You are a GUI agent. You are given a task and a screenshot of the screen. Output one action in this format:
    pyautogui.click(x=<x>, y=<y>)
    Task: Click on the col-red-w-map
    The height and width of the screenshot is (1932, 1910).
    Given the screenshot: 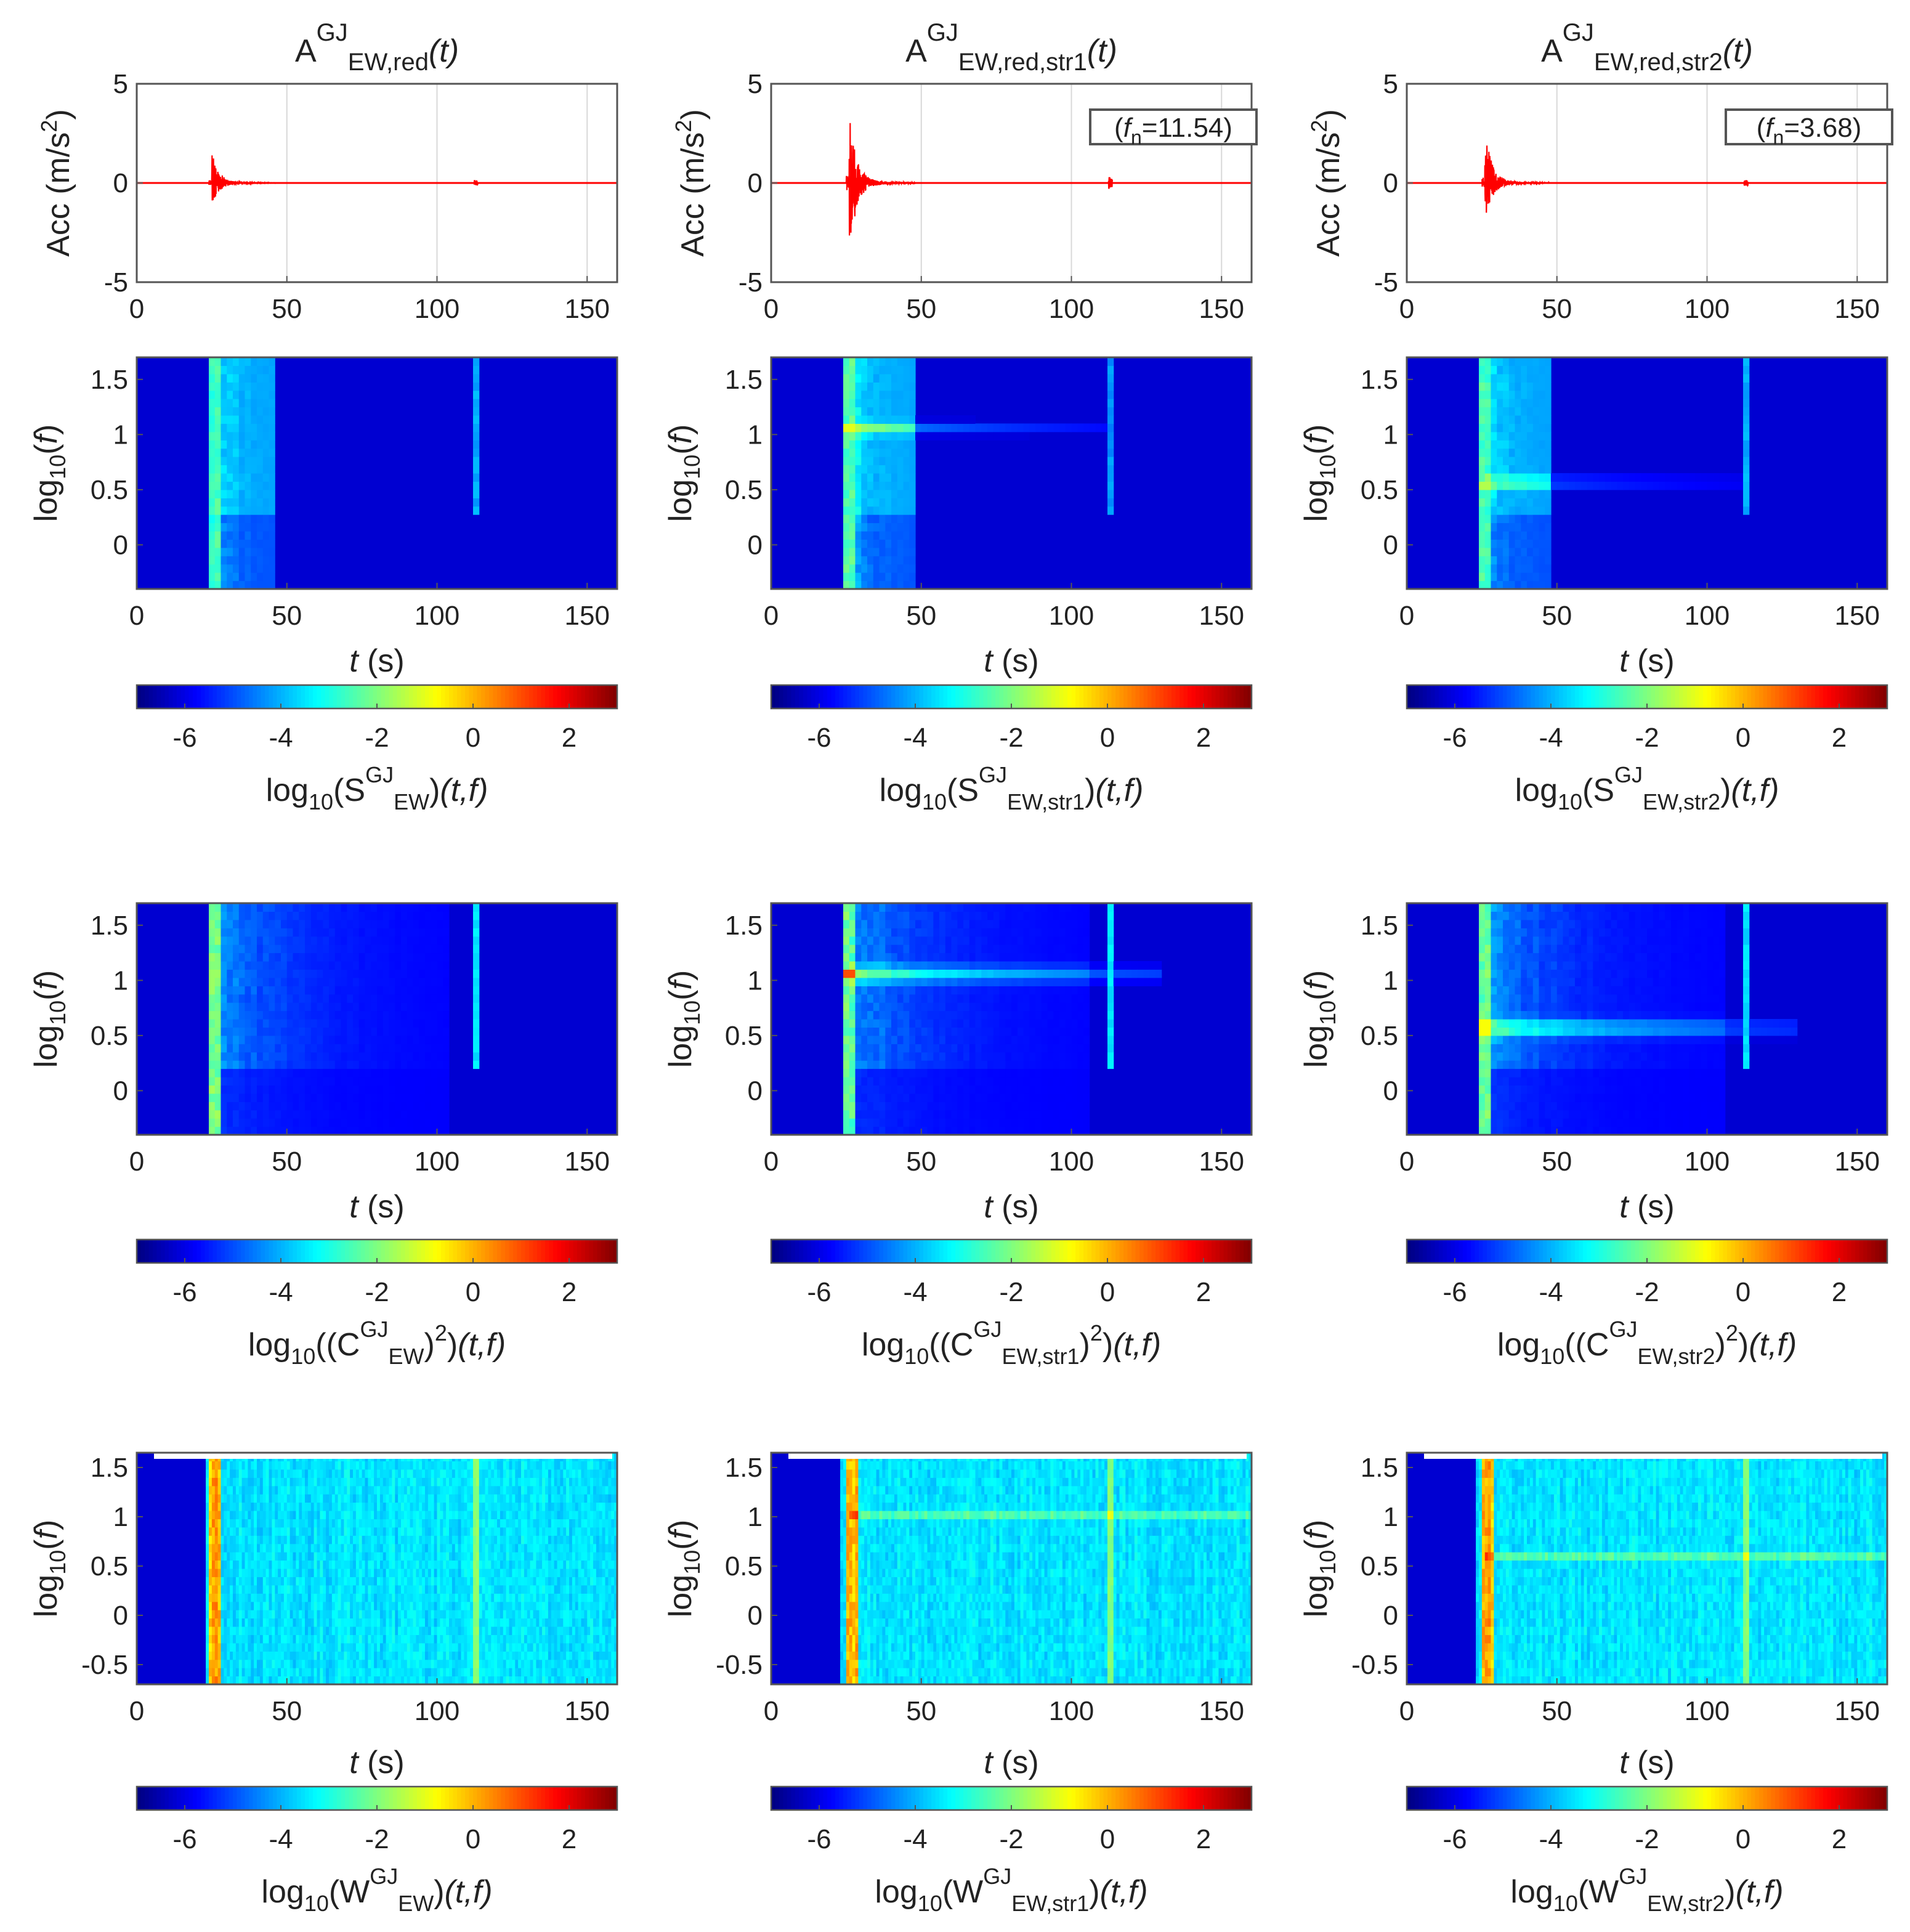 What is the action you would take?
    pyautogui.click(x=378, y=1569)
    